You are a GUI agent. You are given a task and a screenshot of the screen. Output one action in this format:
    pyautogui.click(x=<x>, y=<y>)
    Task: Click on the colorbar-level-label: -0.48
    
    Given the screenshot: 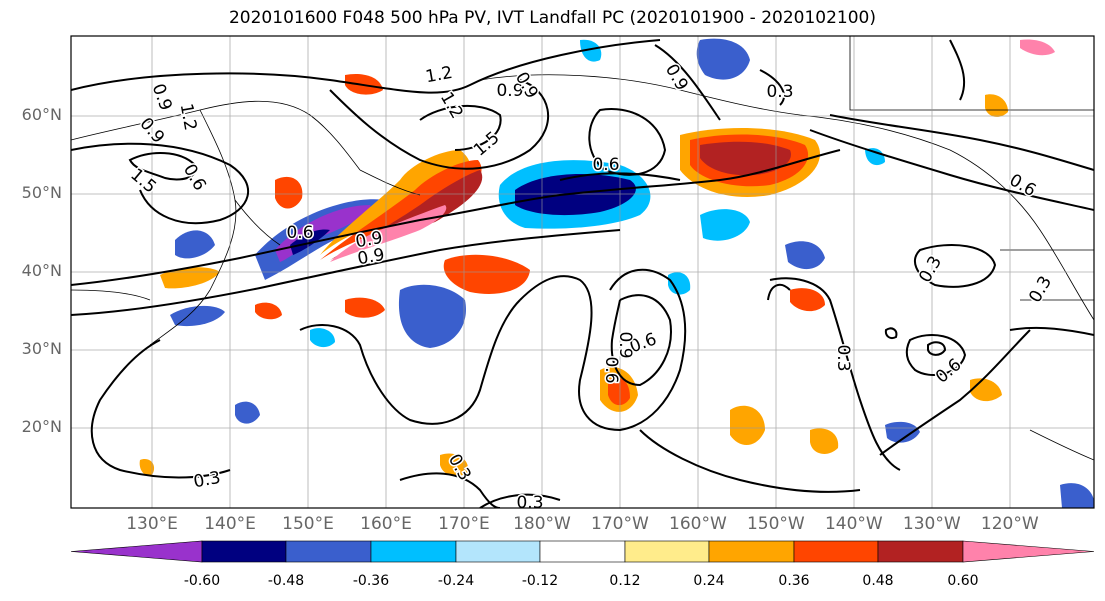 What is the action you would take?
    pyautogui.click(x=286, y=581)
    